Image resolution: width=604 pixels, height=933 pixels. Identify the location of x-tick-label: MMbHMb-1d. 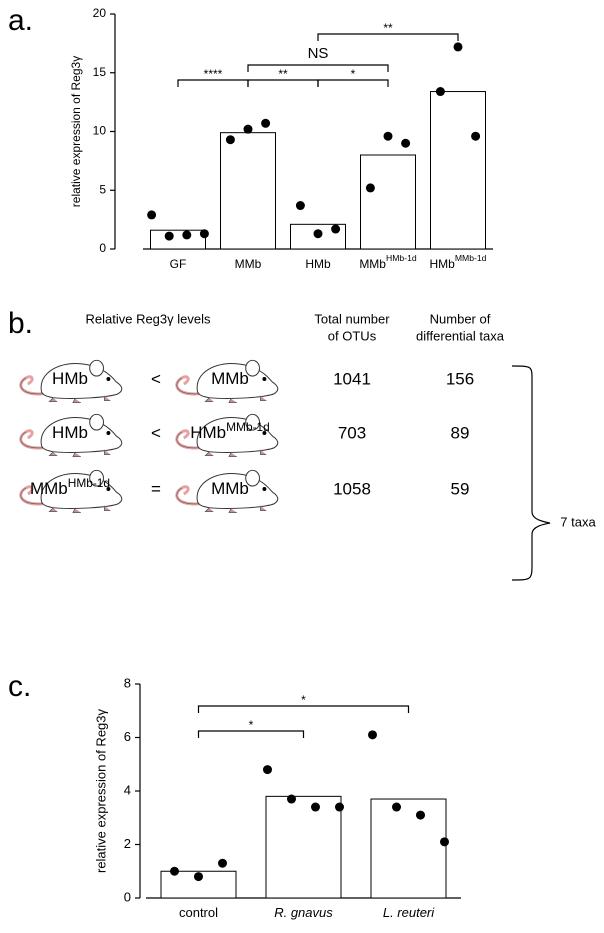
(388, 262).